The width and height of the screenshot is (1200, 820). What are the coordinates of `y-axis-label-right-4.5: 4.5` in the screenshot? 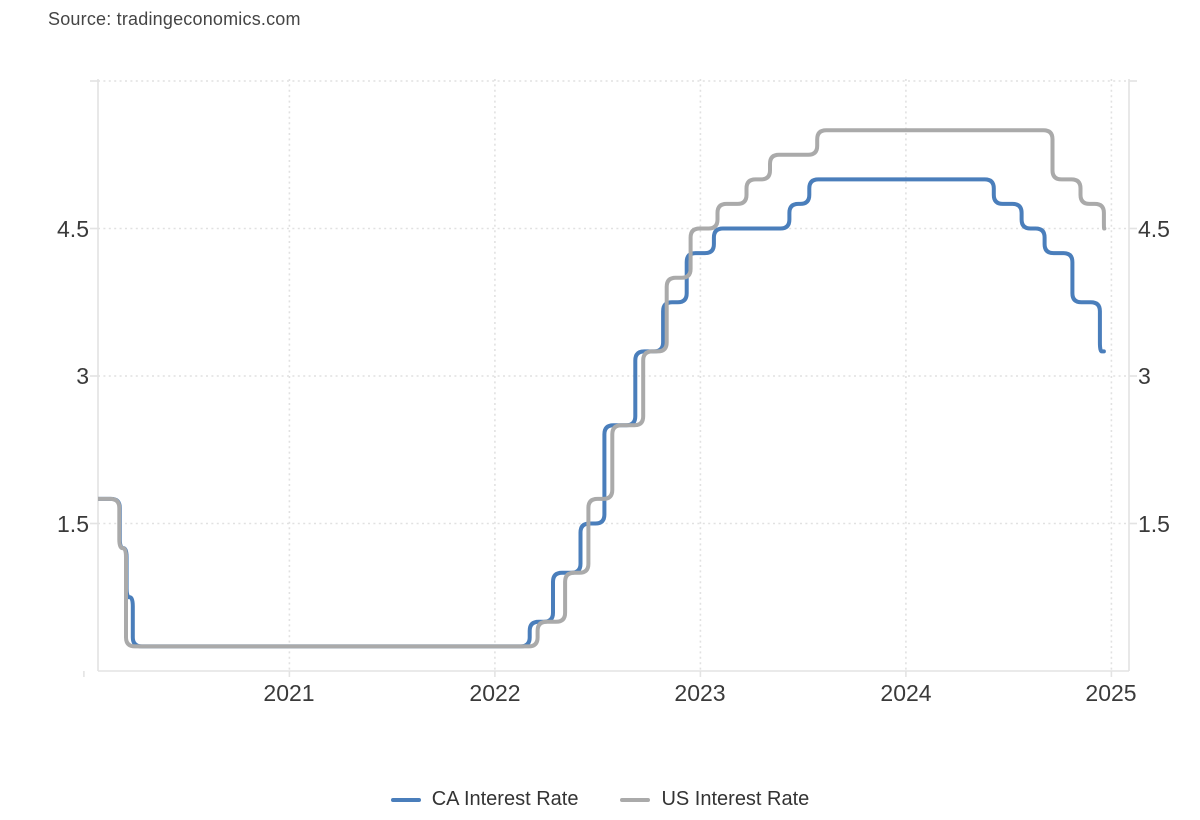 It's located at (1154, 229).